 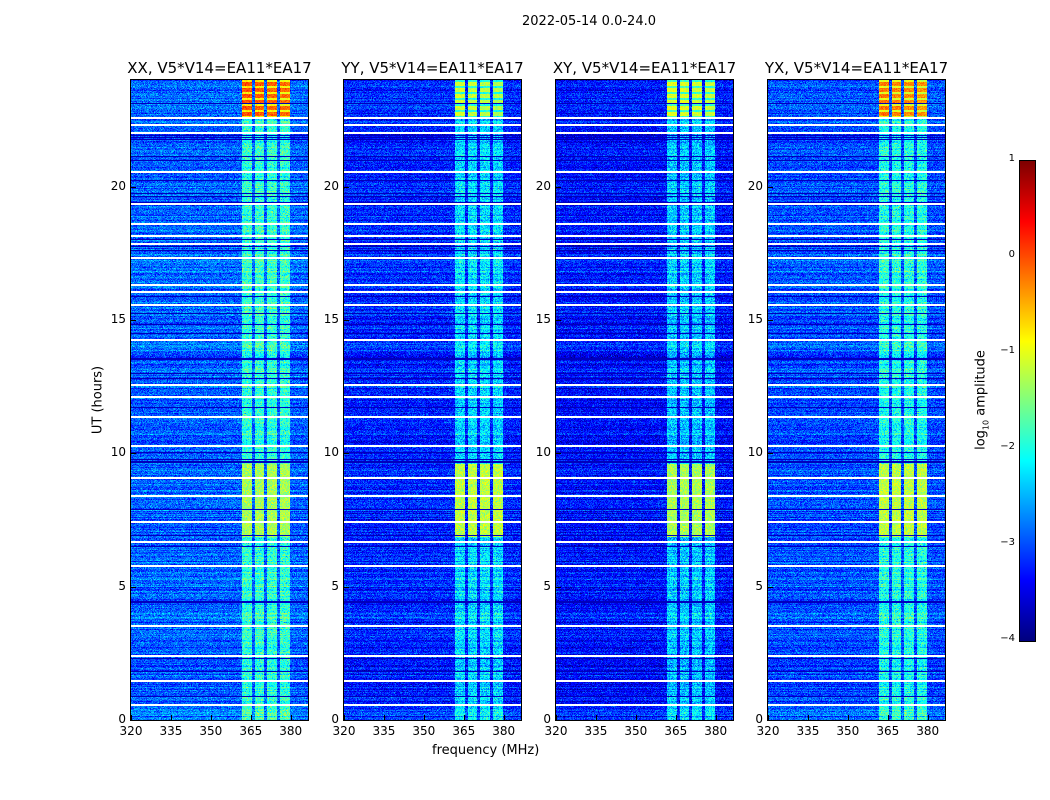 I want to click on panel-title: YX, V5*V14=EA11*EA17, so click(x=856, y=68).